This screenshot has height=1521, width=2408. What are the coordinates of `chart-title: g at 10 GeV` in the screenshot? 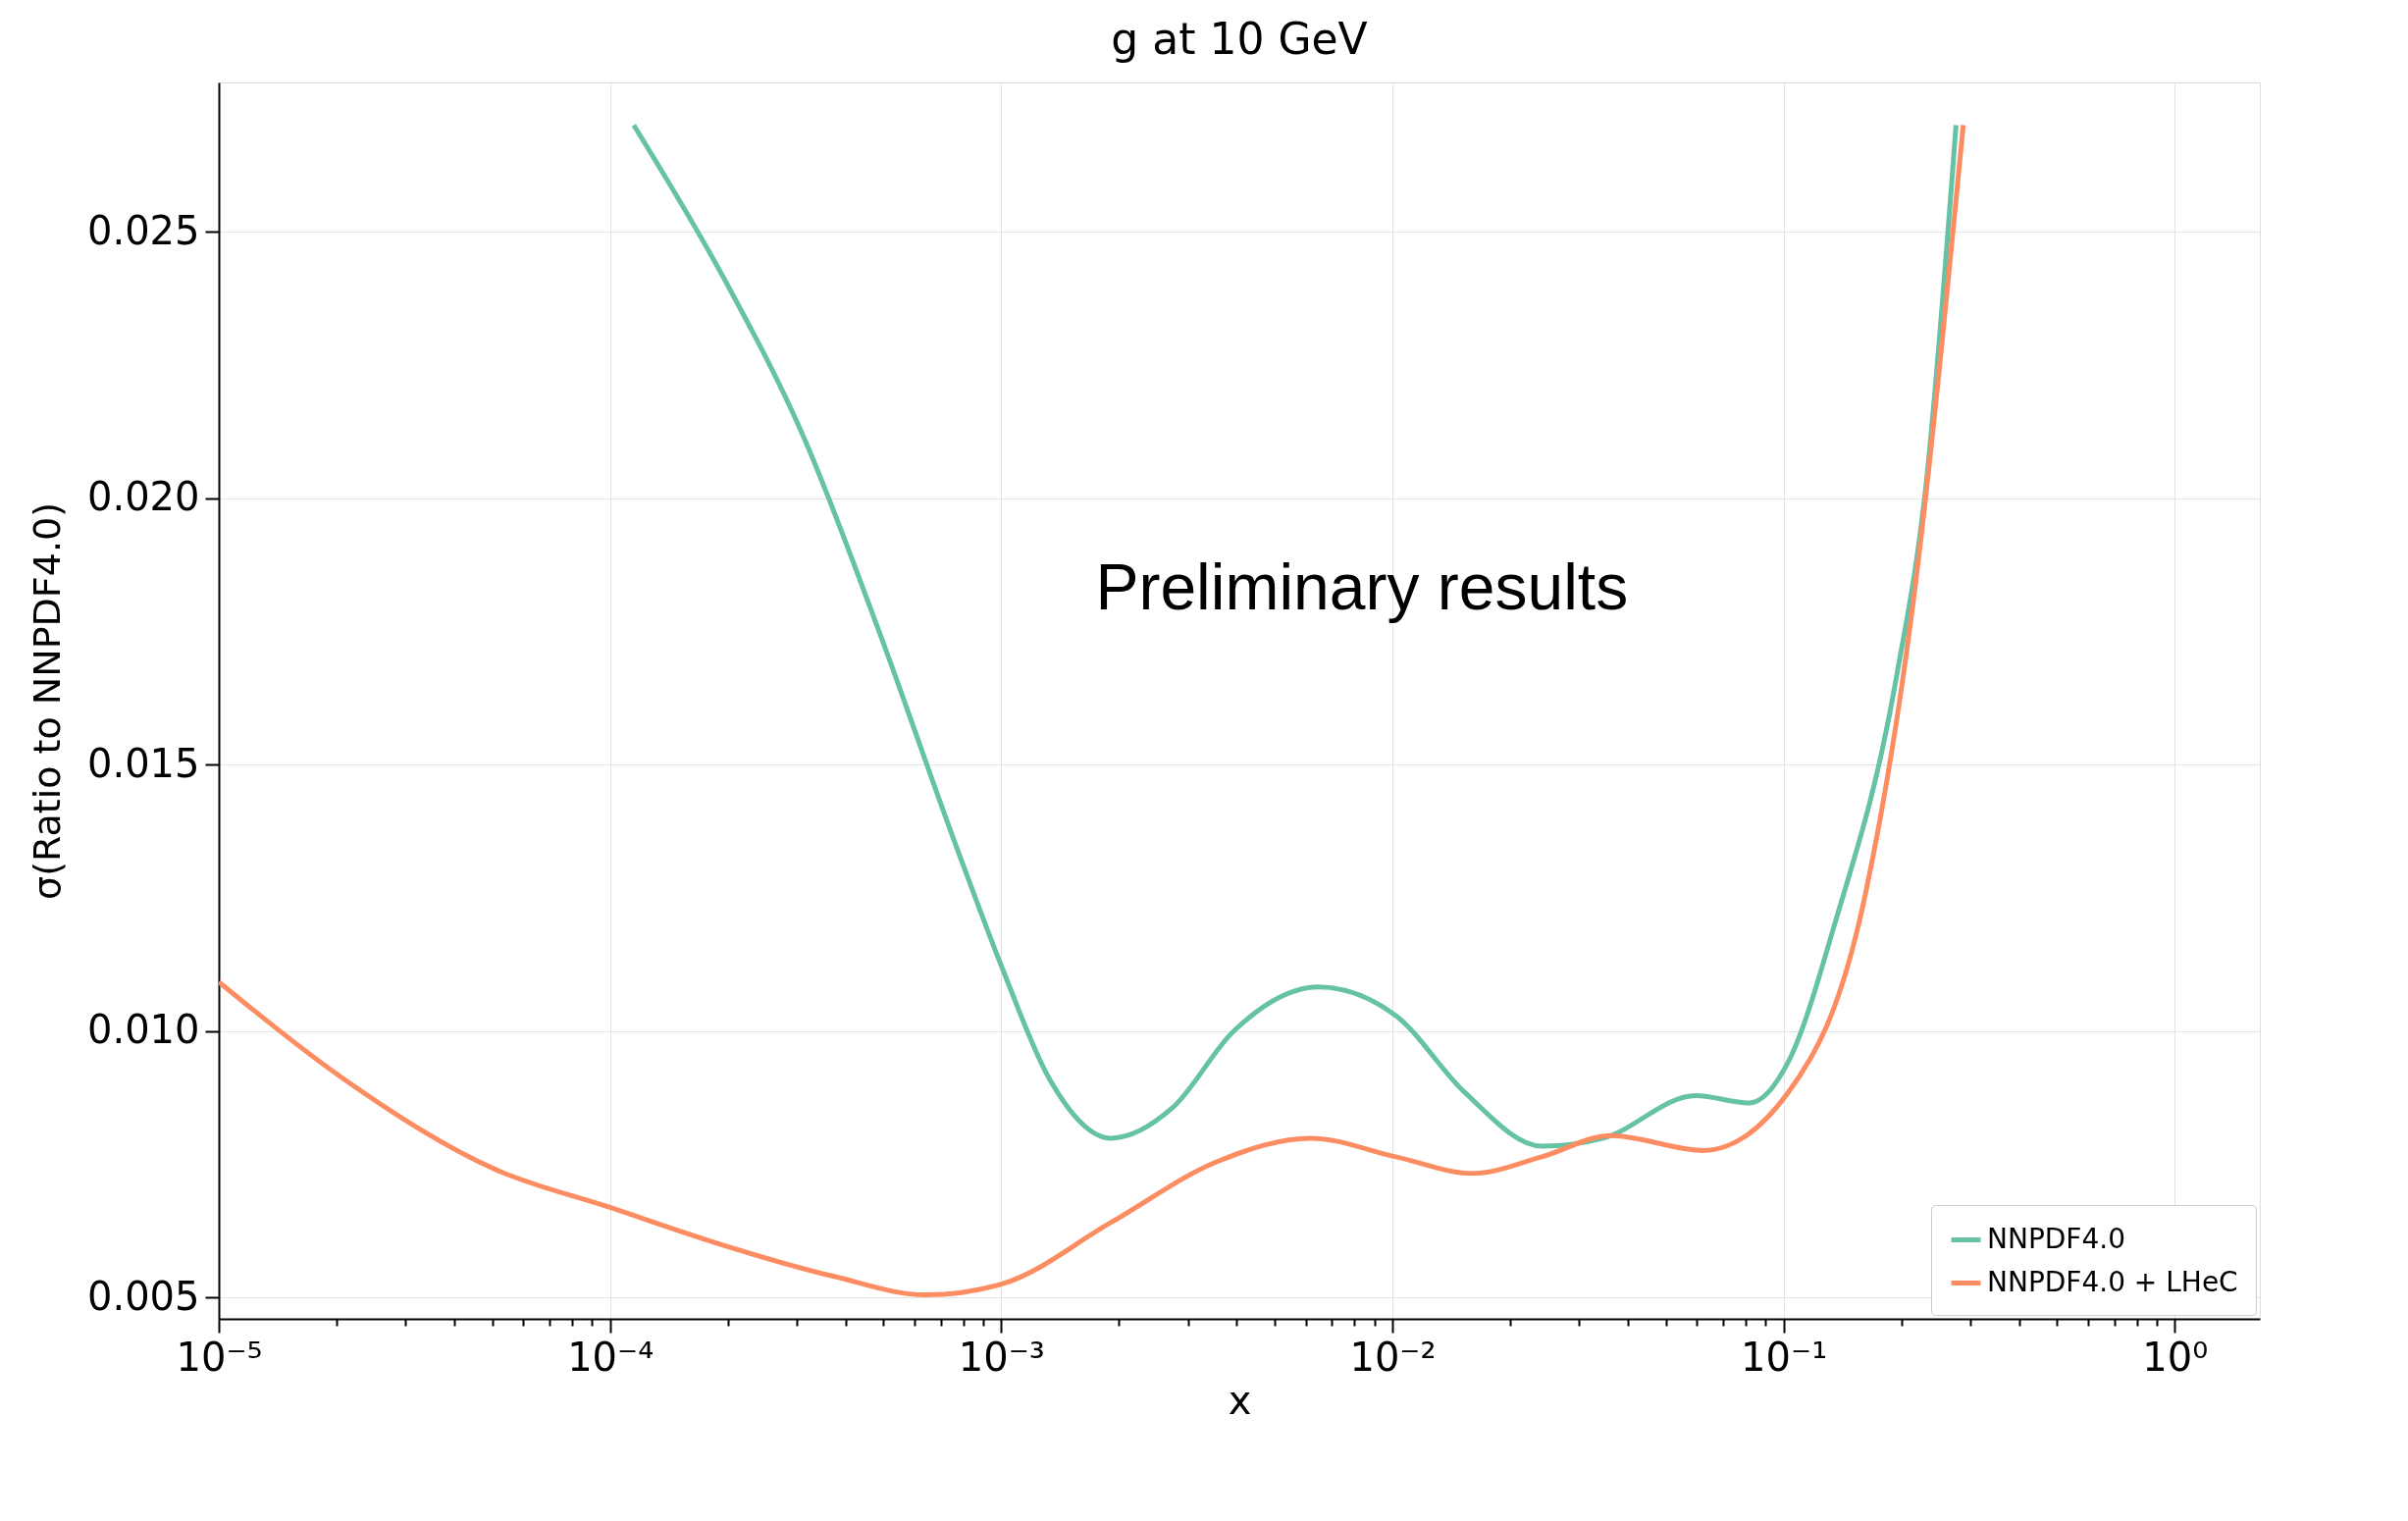 It's located at (1240, 39).